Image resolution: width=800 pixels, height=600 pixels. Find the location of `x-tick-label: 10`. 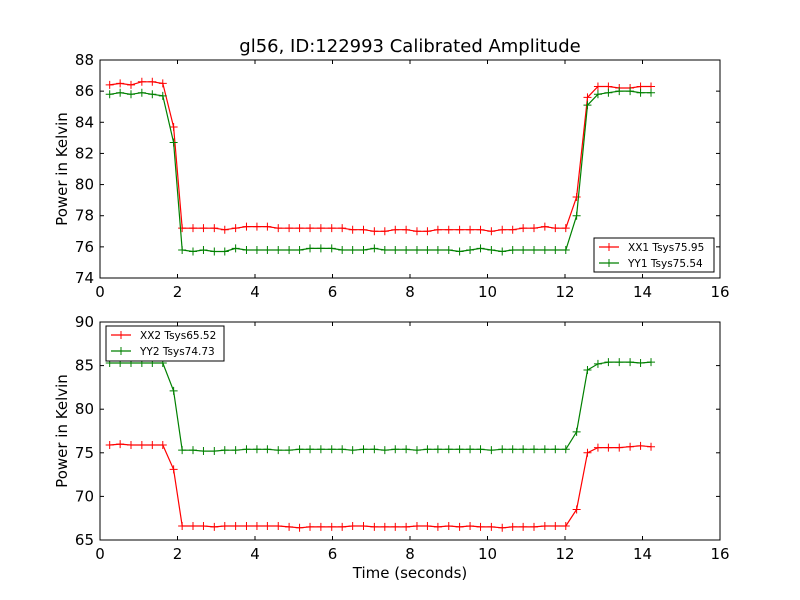

x-tick-label: 10 is located at coordinates (487, 554).